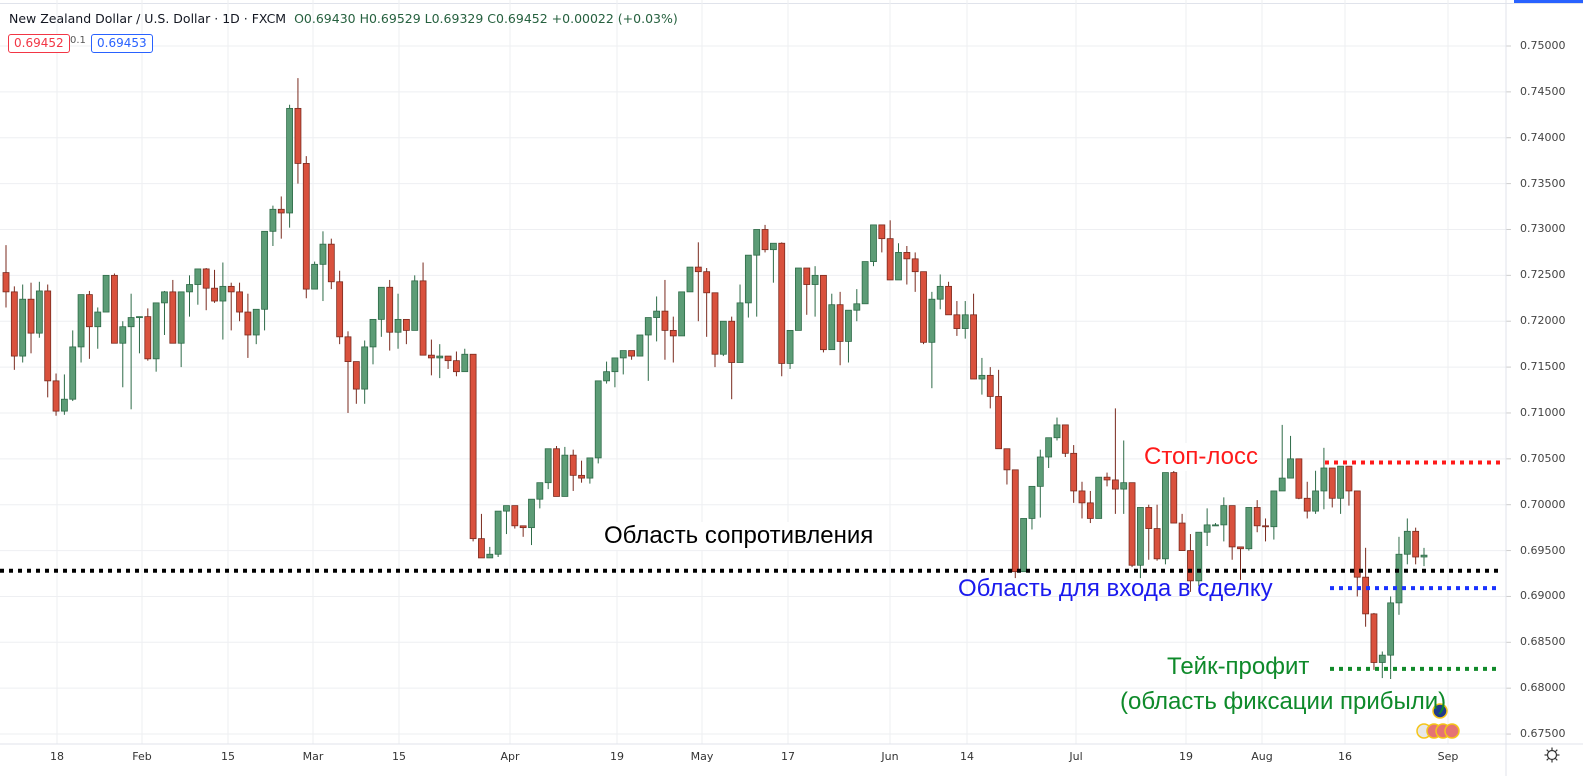  I want to click on time-tick-label: Jul, so click(1076, 756).